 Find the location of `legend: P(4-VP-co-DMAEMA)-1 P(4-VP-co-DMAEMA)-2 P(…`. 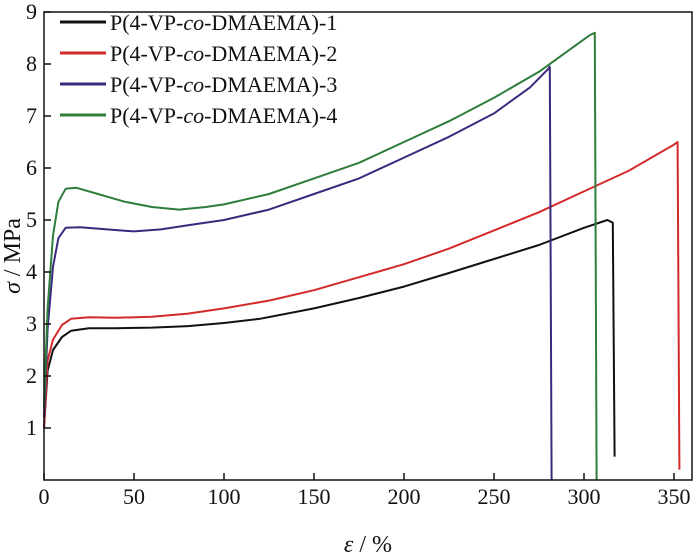

legend: P(4-VP-co-DMAEMA)-1 P(4-VP-co-DMAEMA)-2 P(… is located at coordinates (198, 69).